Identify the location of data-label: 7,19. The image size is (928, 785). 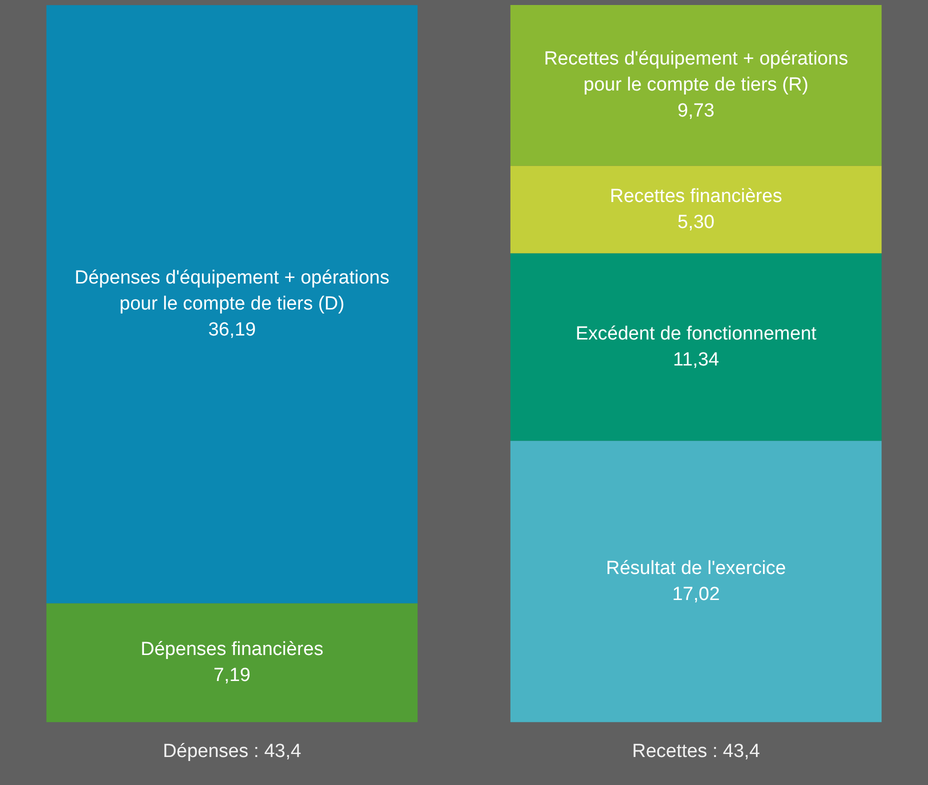
(232, 675).